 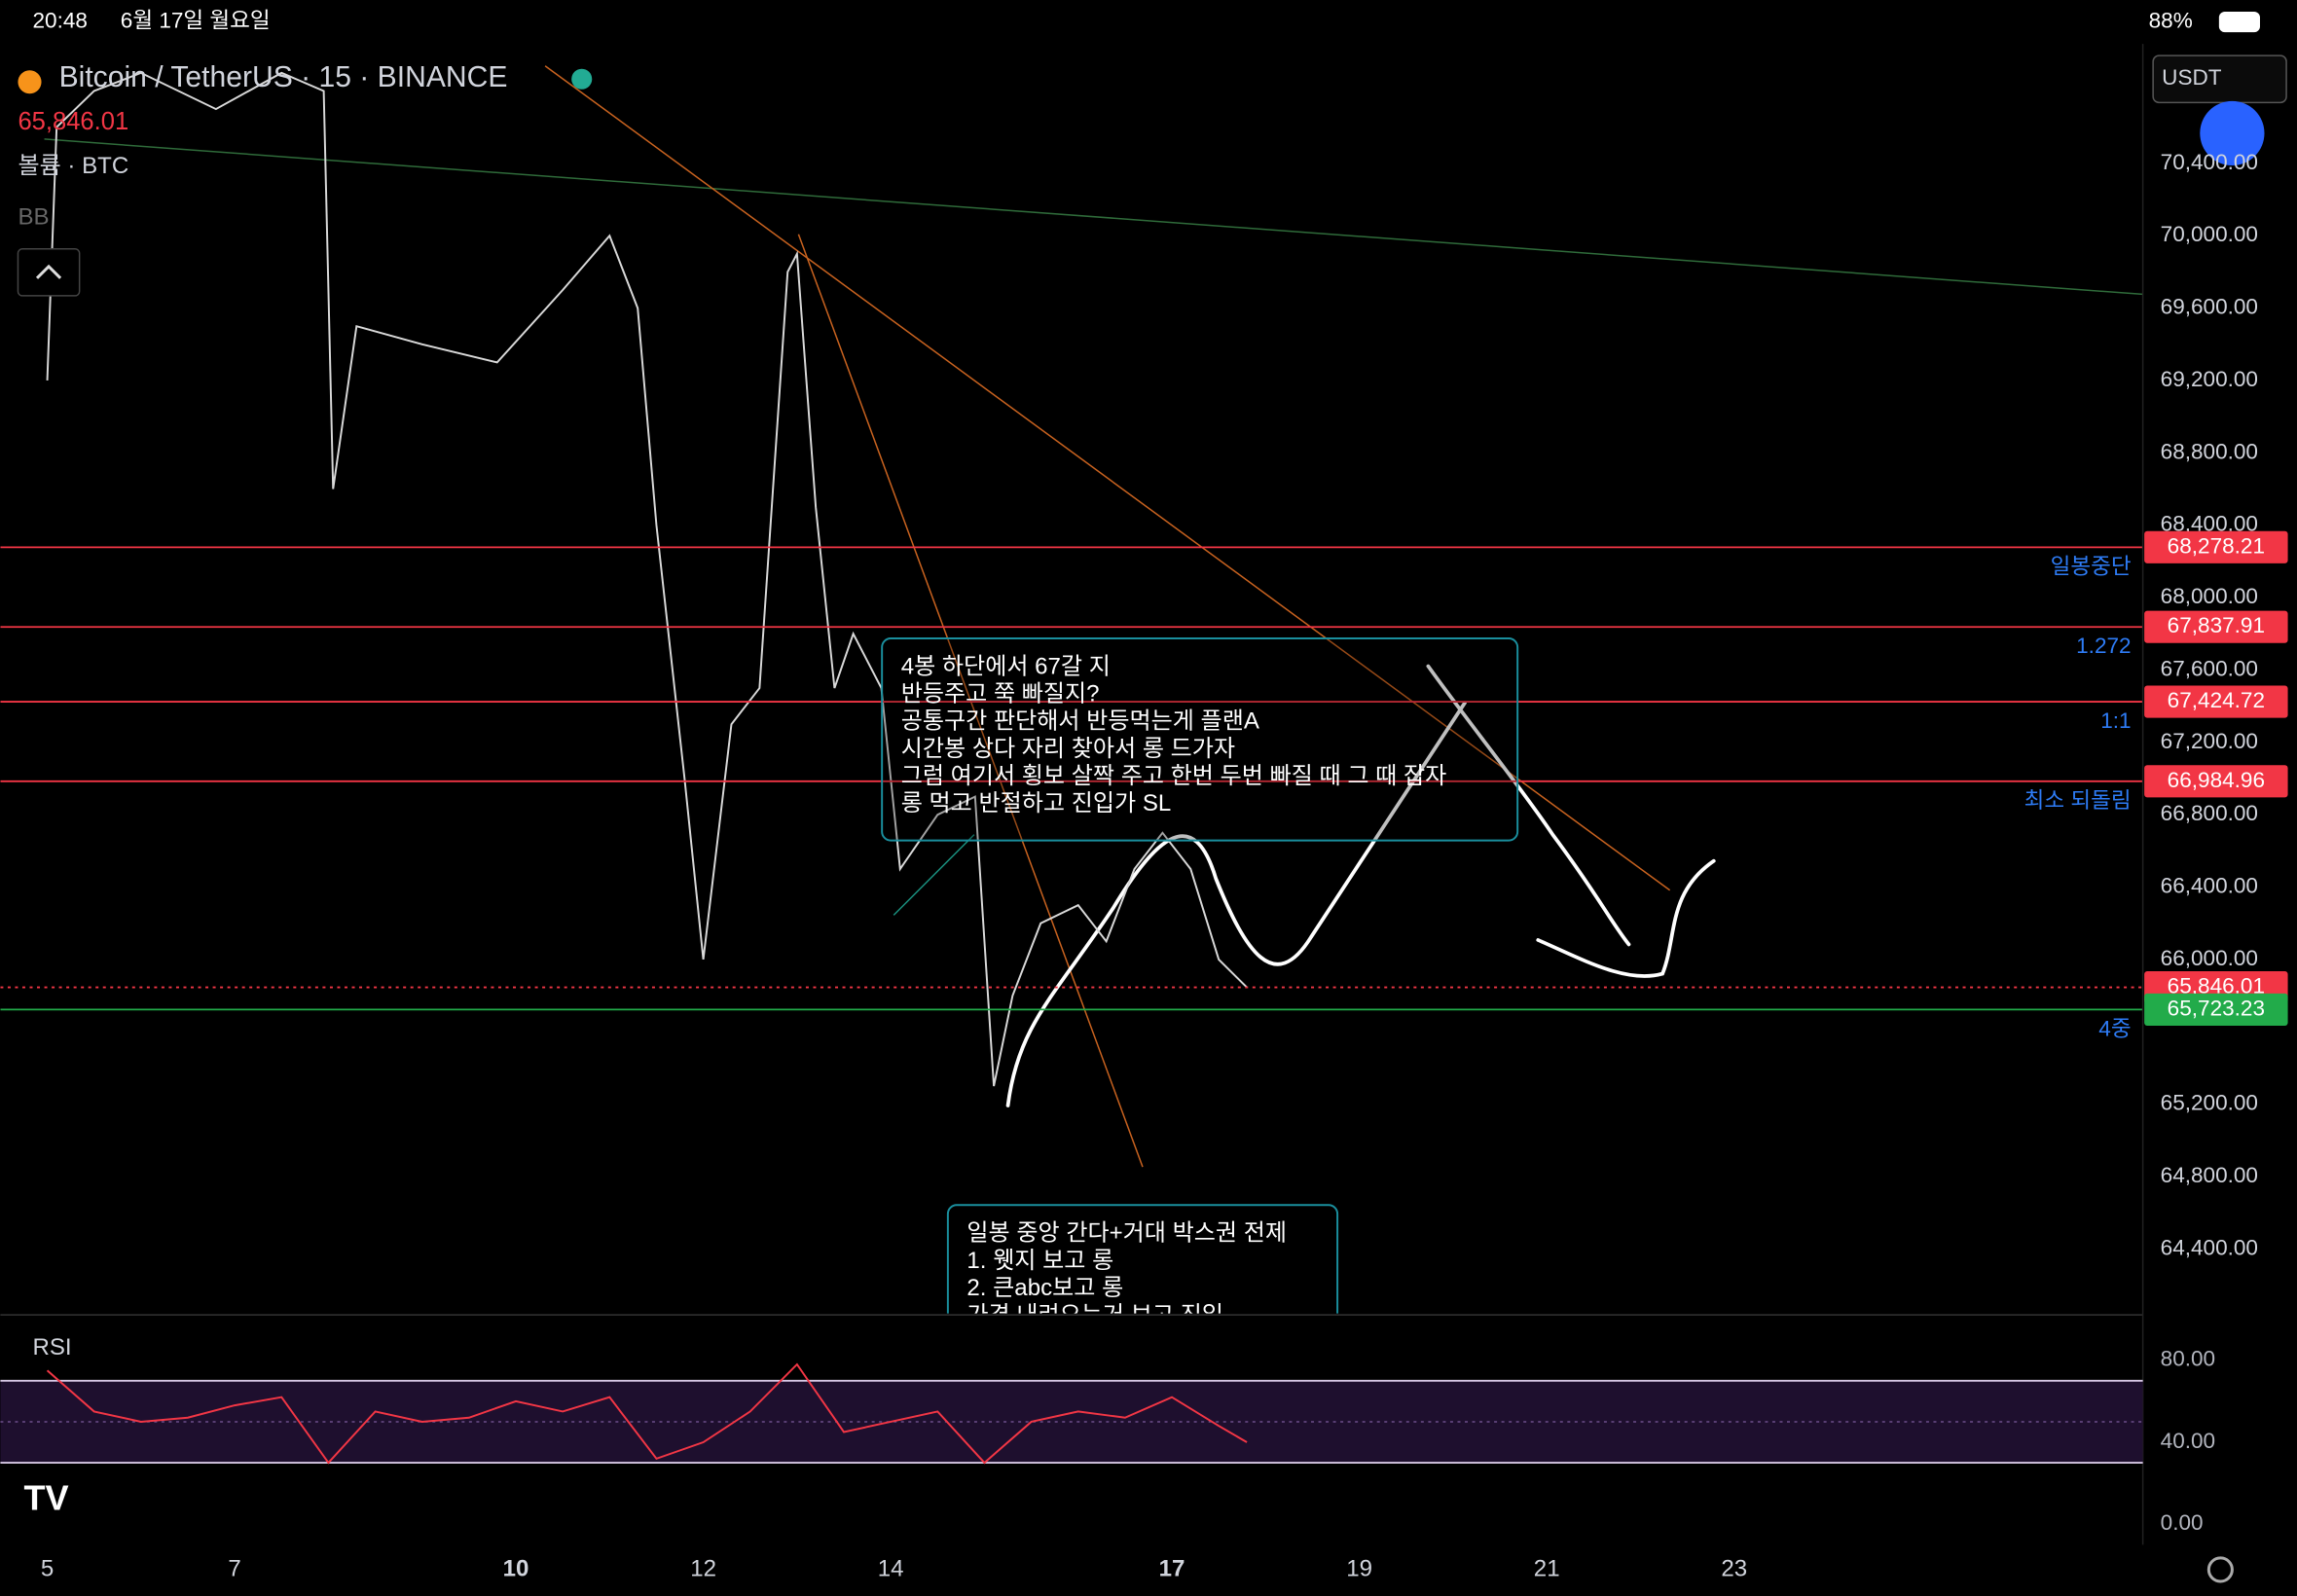 What do you see at coordinates (2209, 596) in the screenshot?
I see `y-tick-label: 68,000.00` at bounding box center [2209, 596].